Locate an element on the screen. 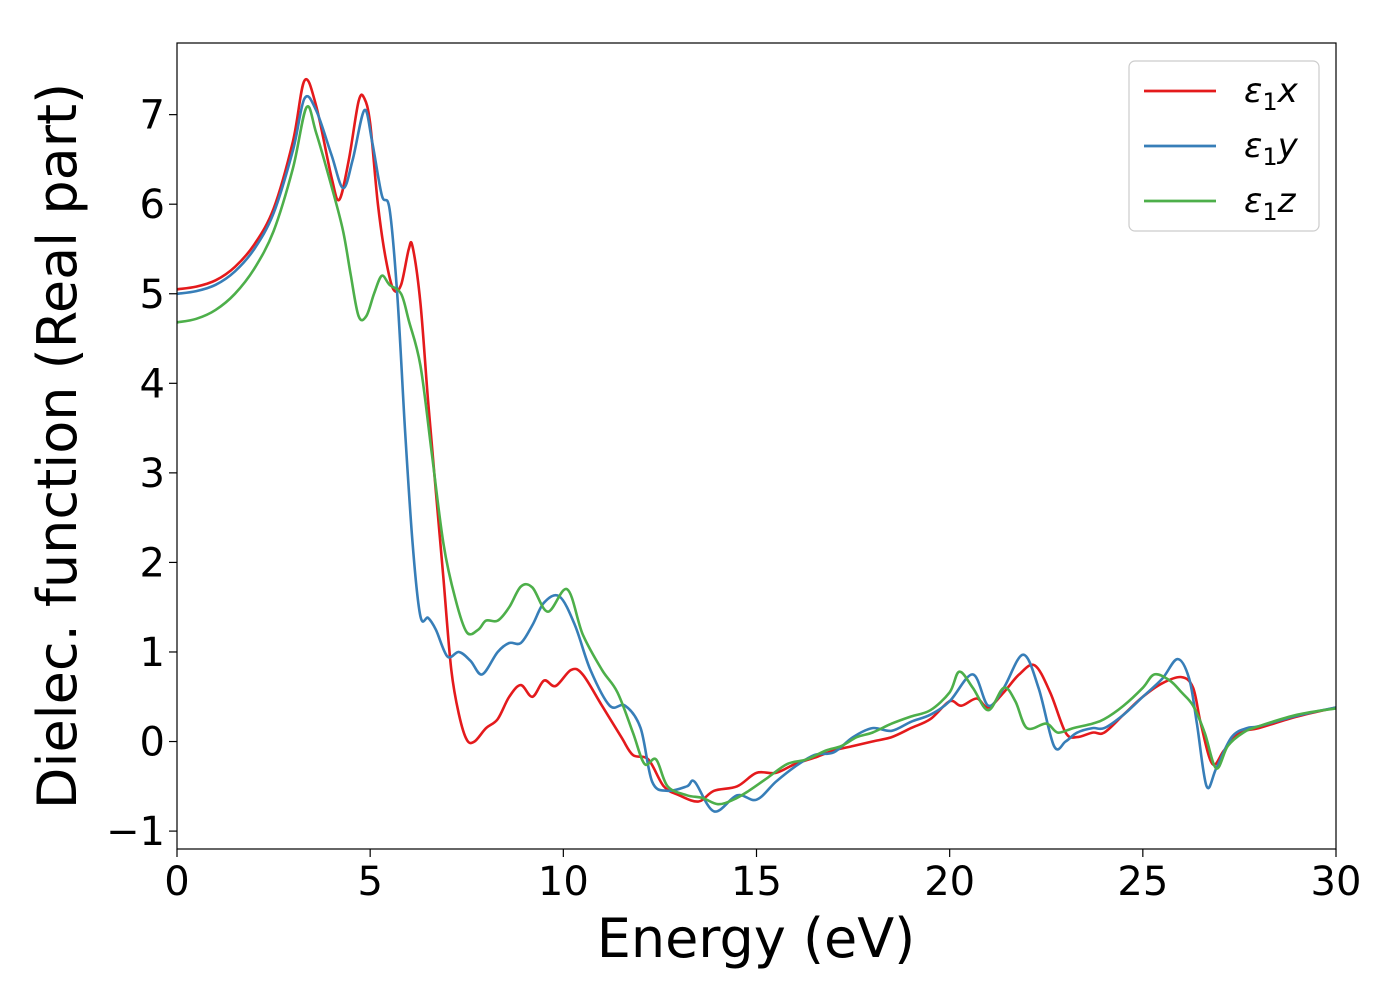 Image resolution: width=1400 pixels, height=1000 pixels. x-tick-label: 0 is located at coordinates (176, 882).